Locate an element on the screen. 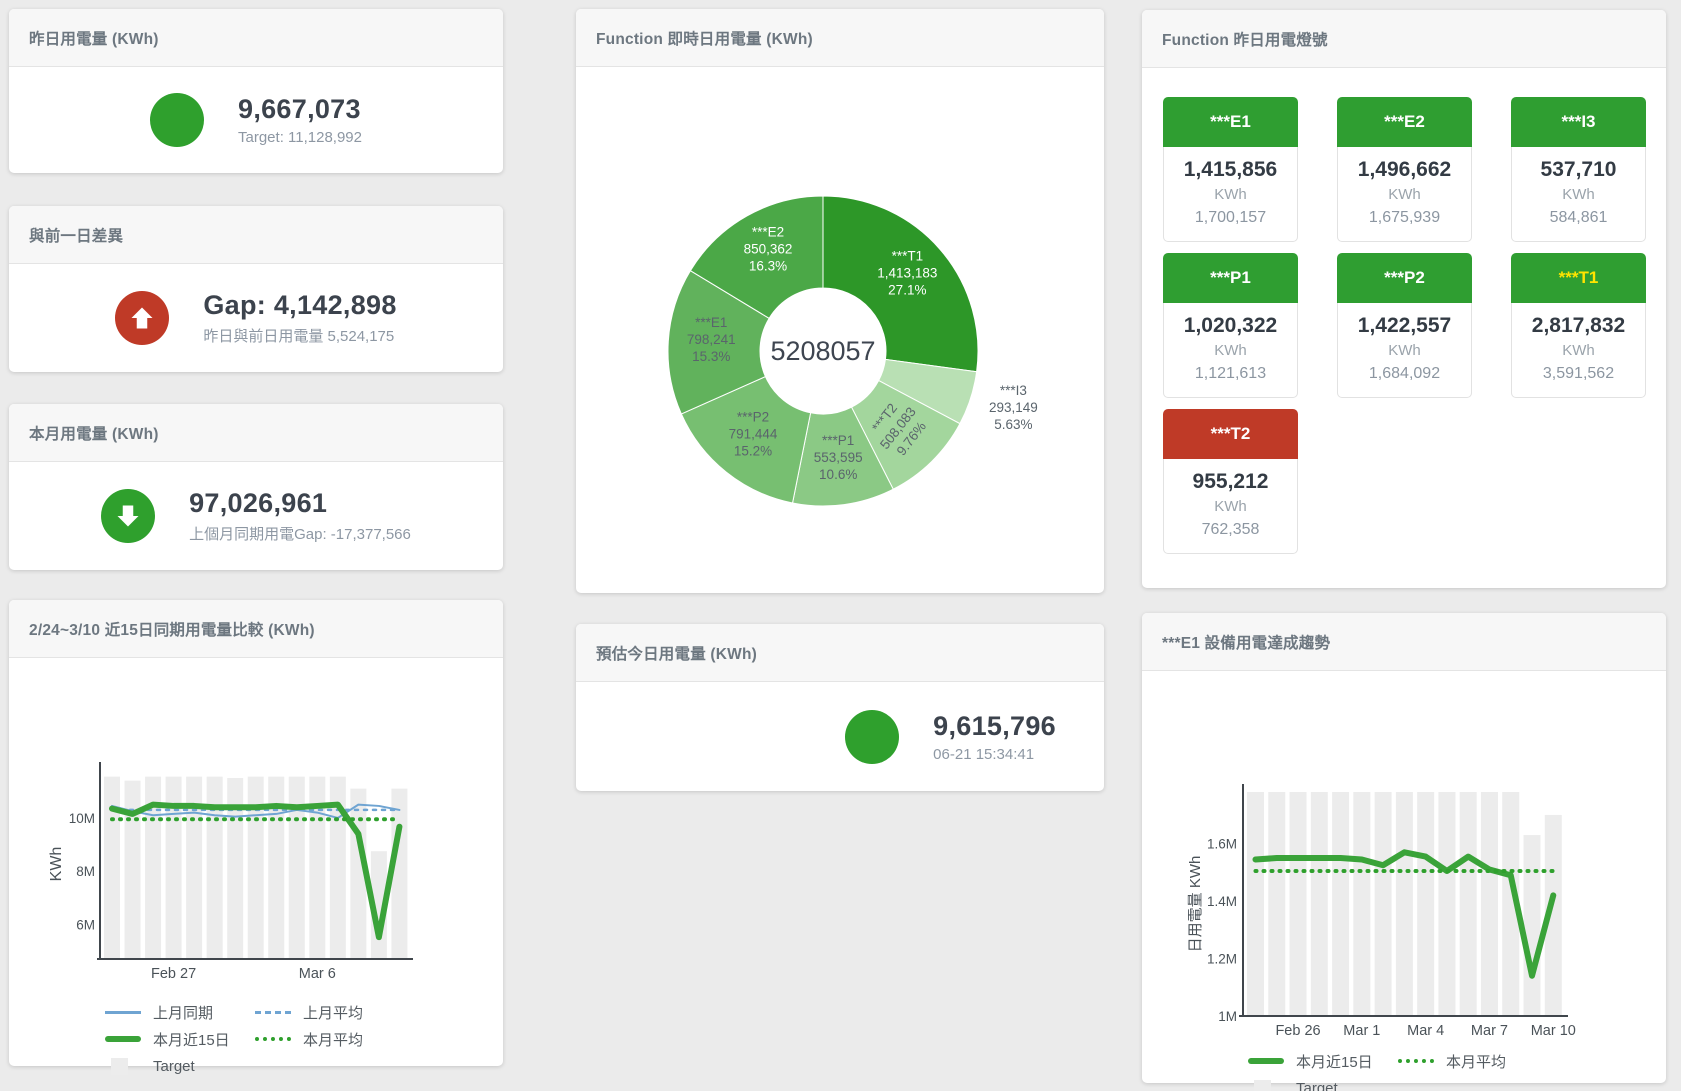 Image resolution: width=1681 pixels, height=1091 pixels. panel-estimate-today: 預估今日用電量 (KWh) 9,615,796 06-21 15:34:41 is located at coordinates (840, 707).